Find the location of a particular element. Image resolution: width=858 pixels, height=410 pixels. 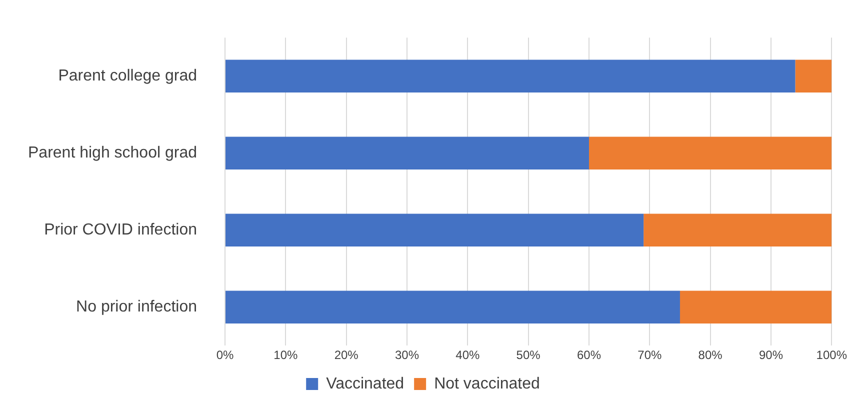

x-tick-label: 0% is located at coordinates (225, 355).